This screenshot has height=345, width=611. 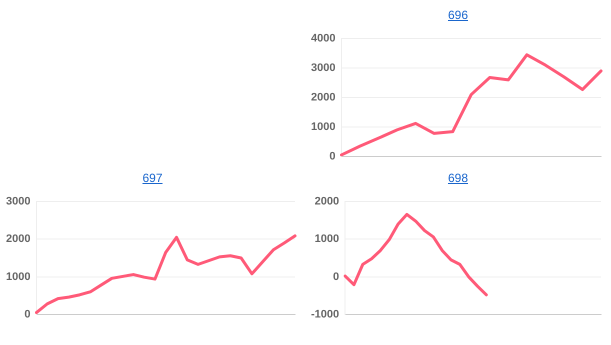 I want to click on chart-title: 697, so click(x=152, y=178).